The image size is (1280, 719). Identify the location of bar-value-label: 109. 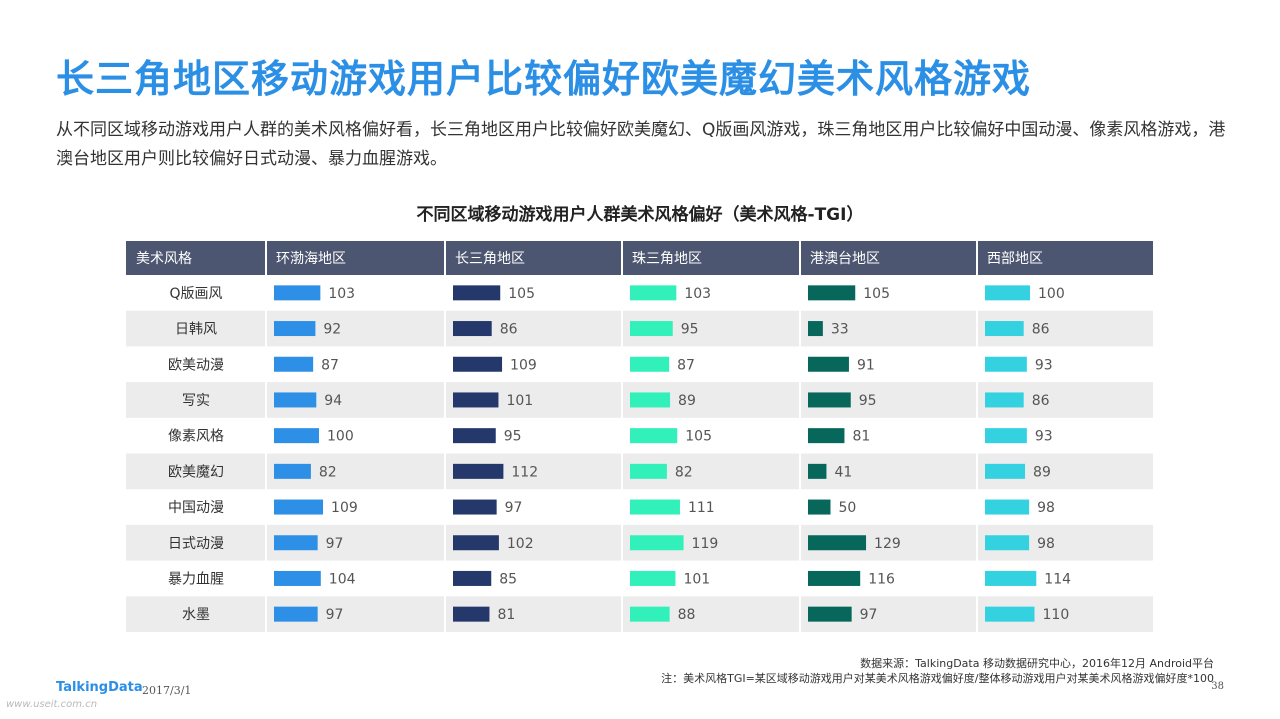
(523, 365).